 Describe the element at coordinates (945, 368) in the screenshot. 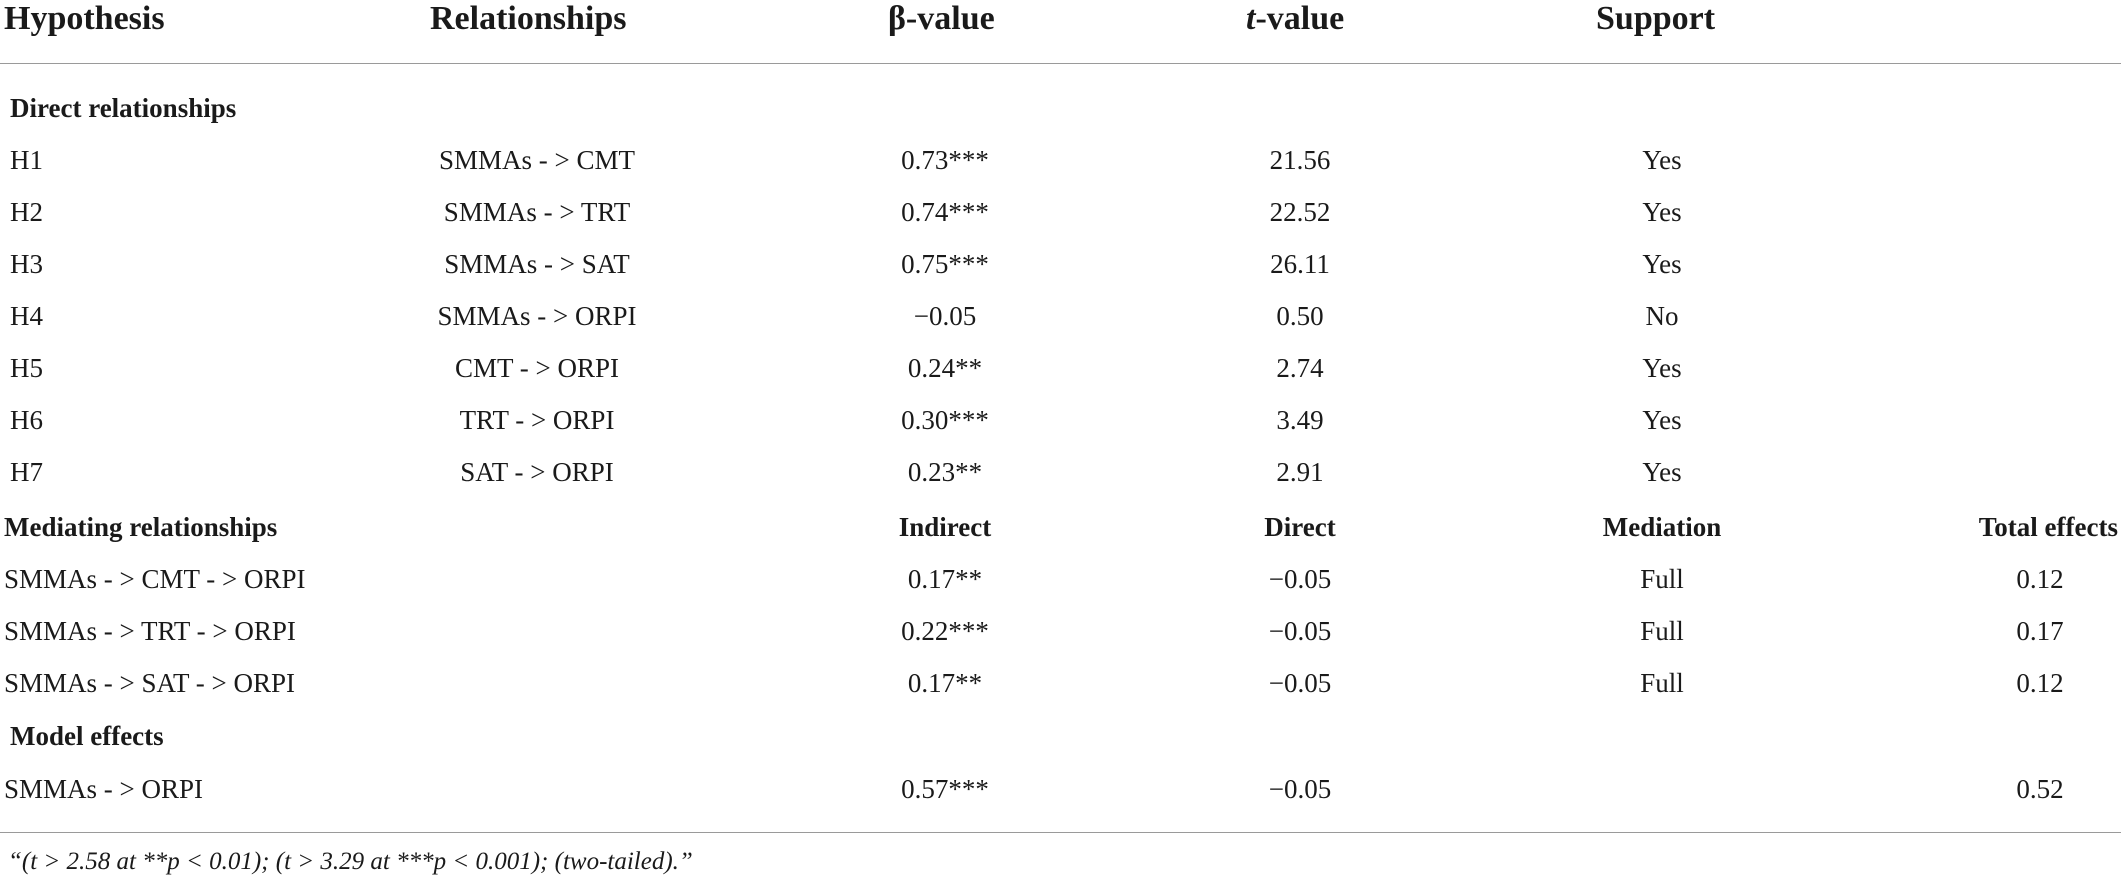

I see `beta-cell: 0.24**` at that location.